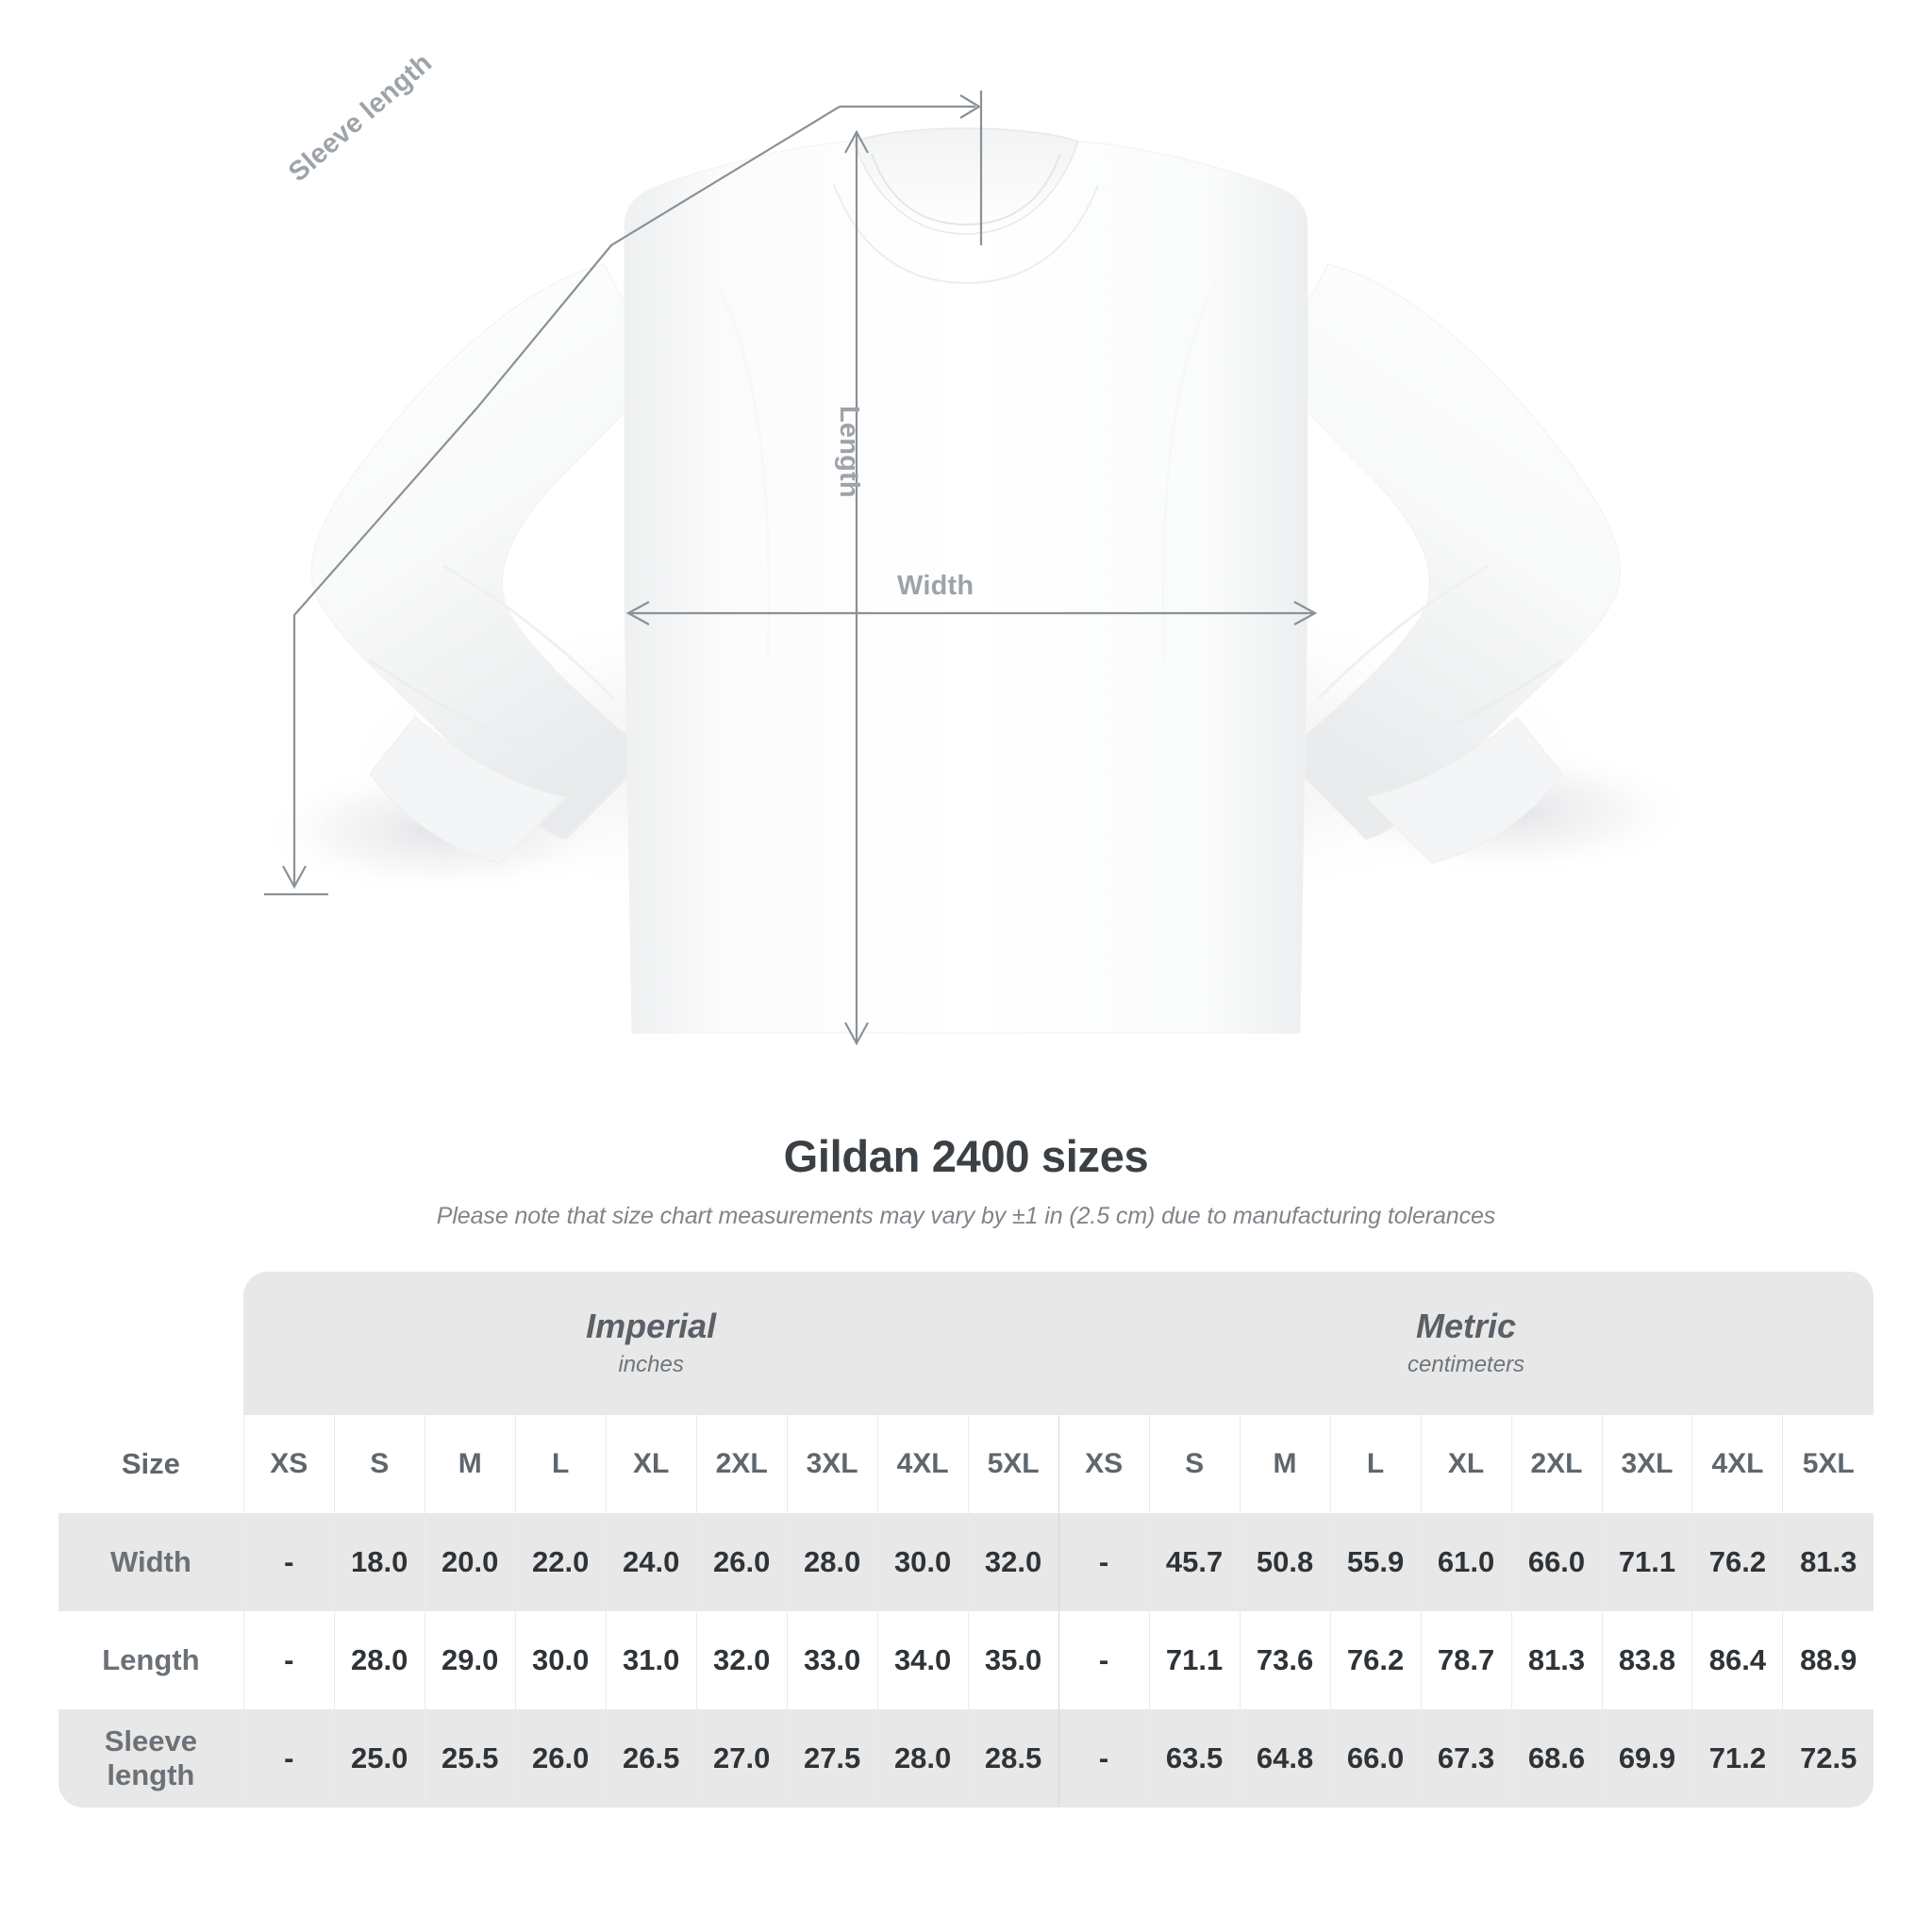  I want to click on measurement-cell: 72.5, so click(1828, 1758).